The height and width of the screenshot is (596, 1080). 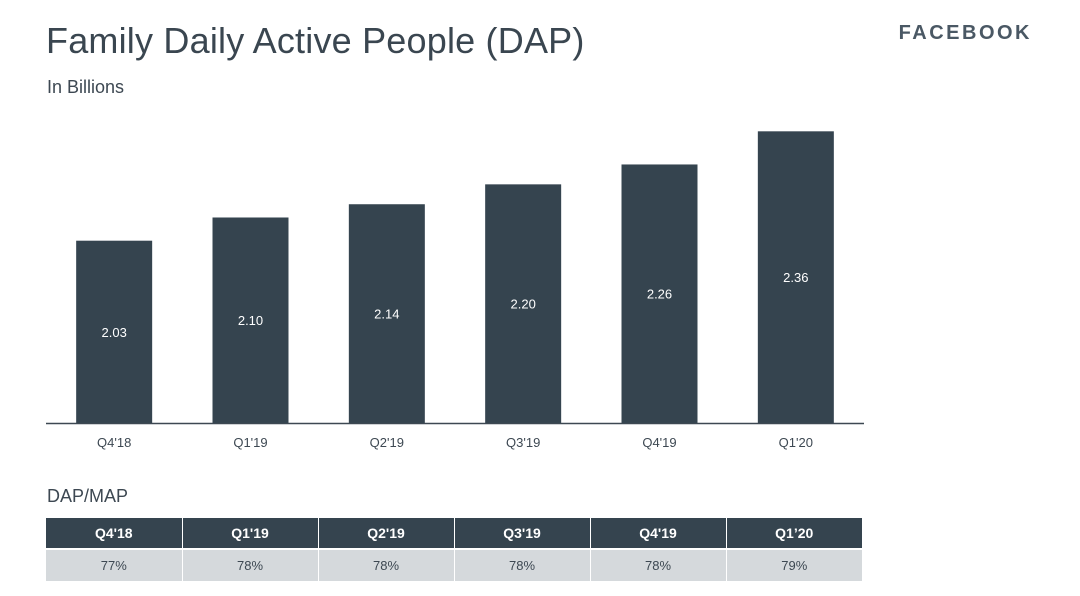 What do you see at coordinates (88, 496) in the screenshot?
I see `dap-map-title: DAP/MAP` at bounding box center [88, 496].